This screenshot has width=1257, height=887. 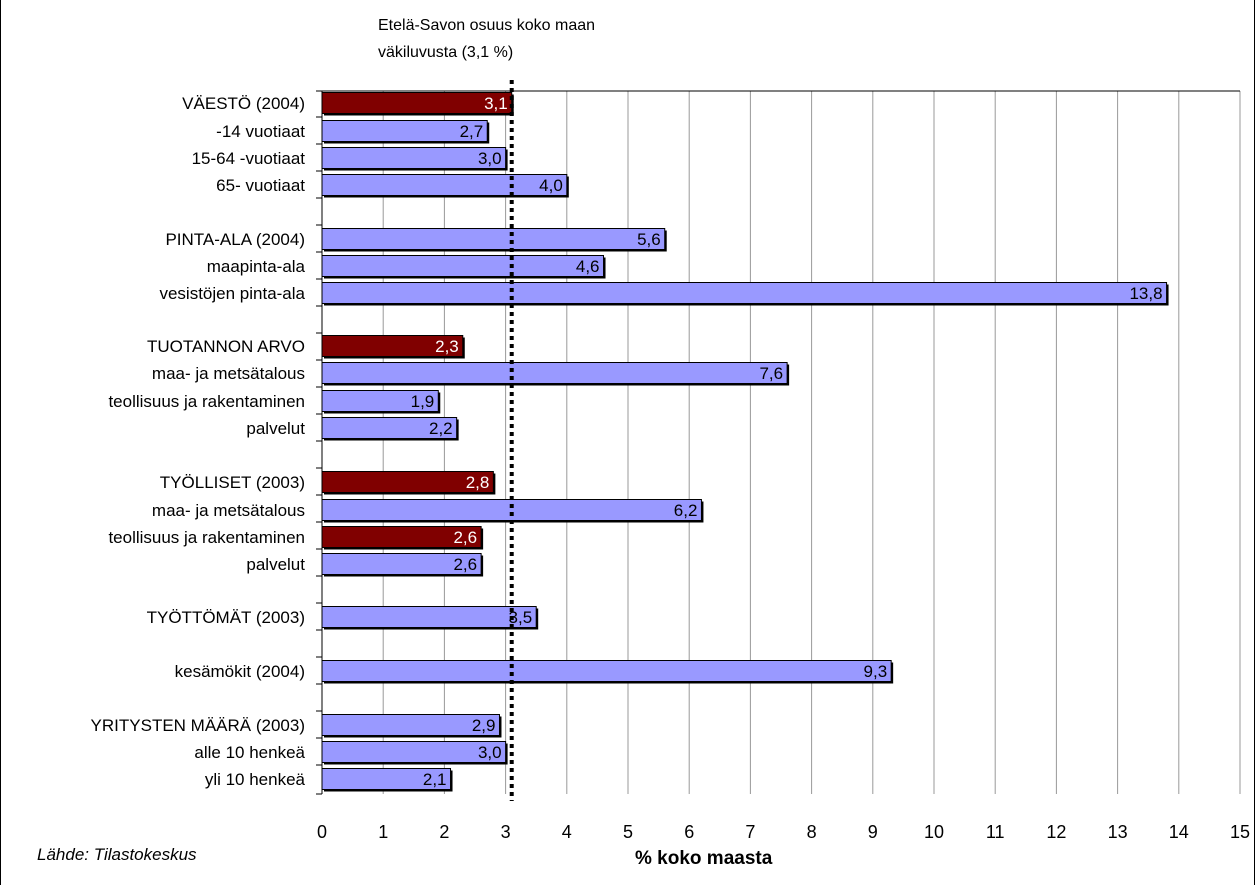 I want to click on bar-value-label: 2,3, so click(x=447, y=346).